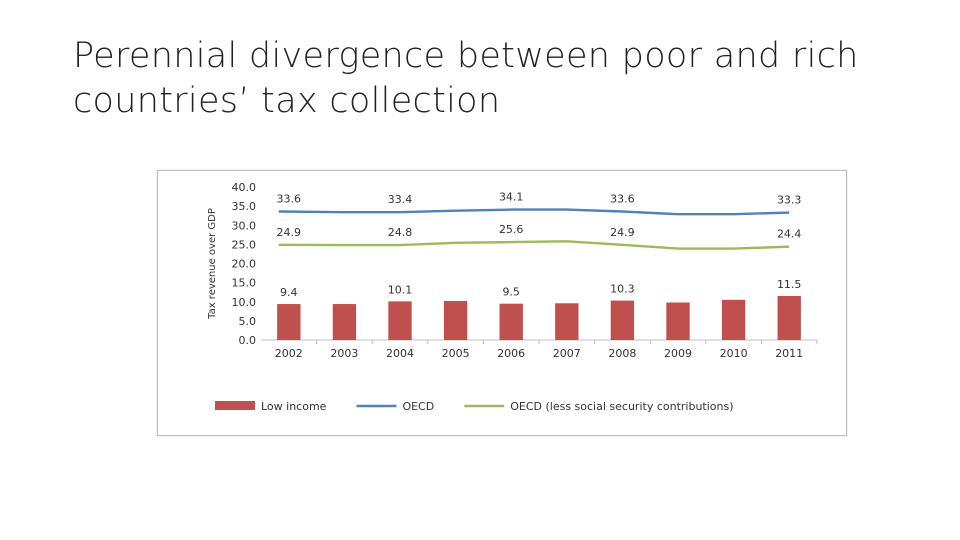 This screenshot has width=960, height=540. I want to click on y-tick-label: 5.0, so click(248, 321).